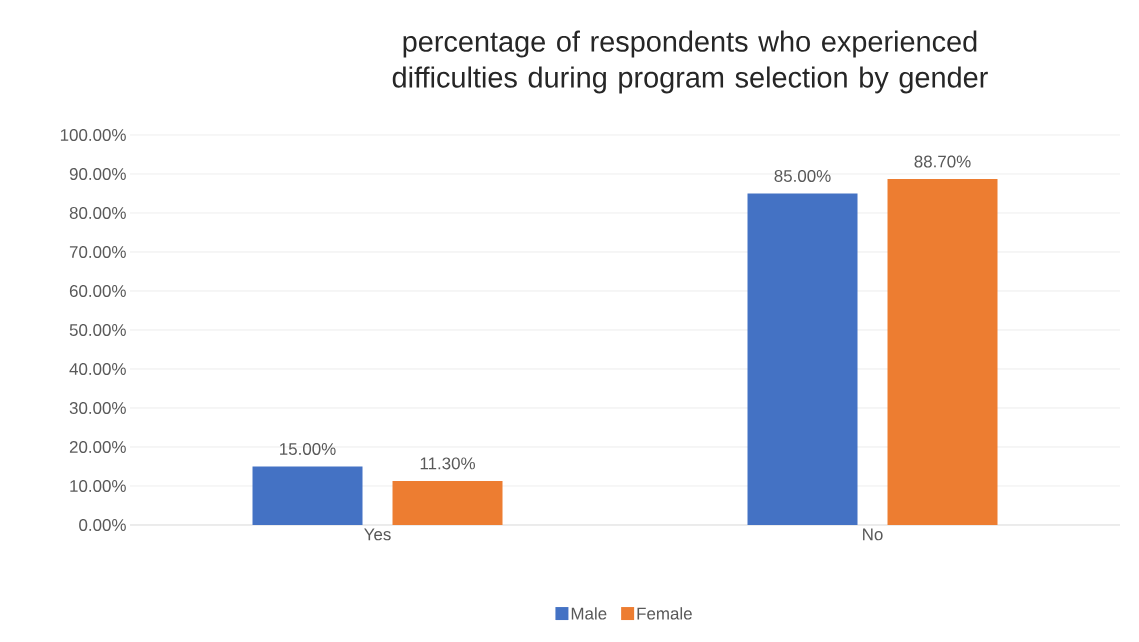 This screenshot has height=642, width=1139. Describe the element at coordinates (97, 407) in the screenshot. I see `y-tick-label: 30.00%` at that location.